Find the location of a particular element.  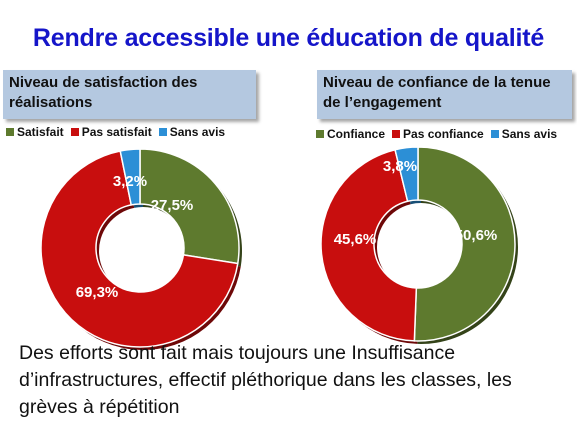

chart-2-data-label: 45,6% is located at coordinates (355, 239).